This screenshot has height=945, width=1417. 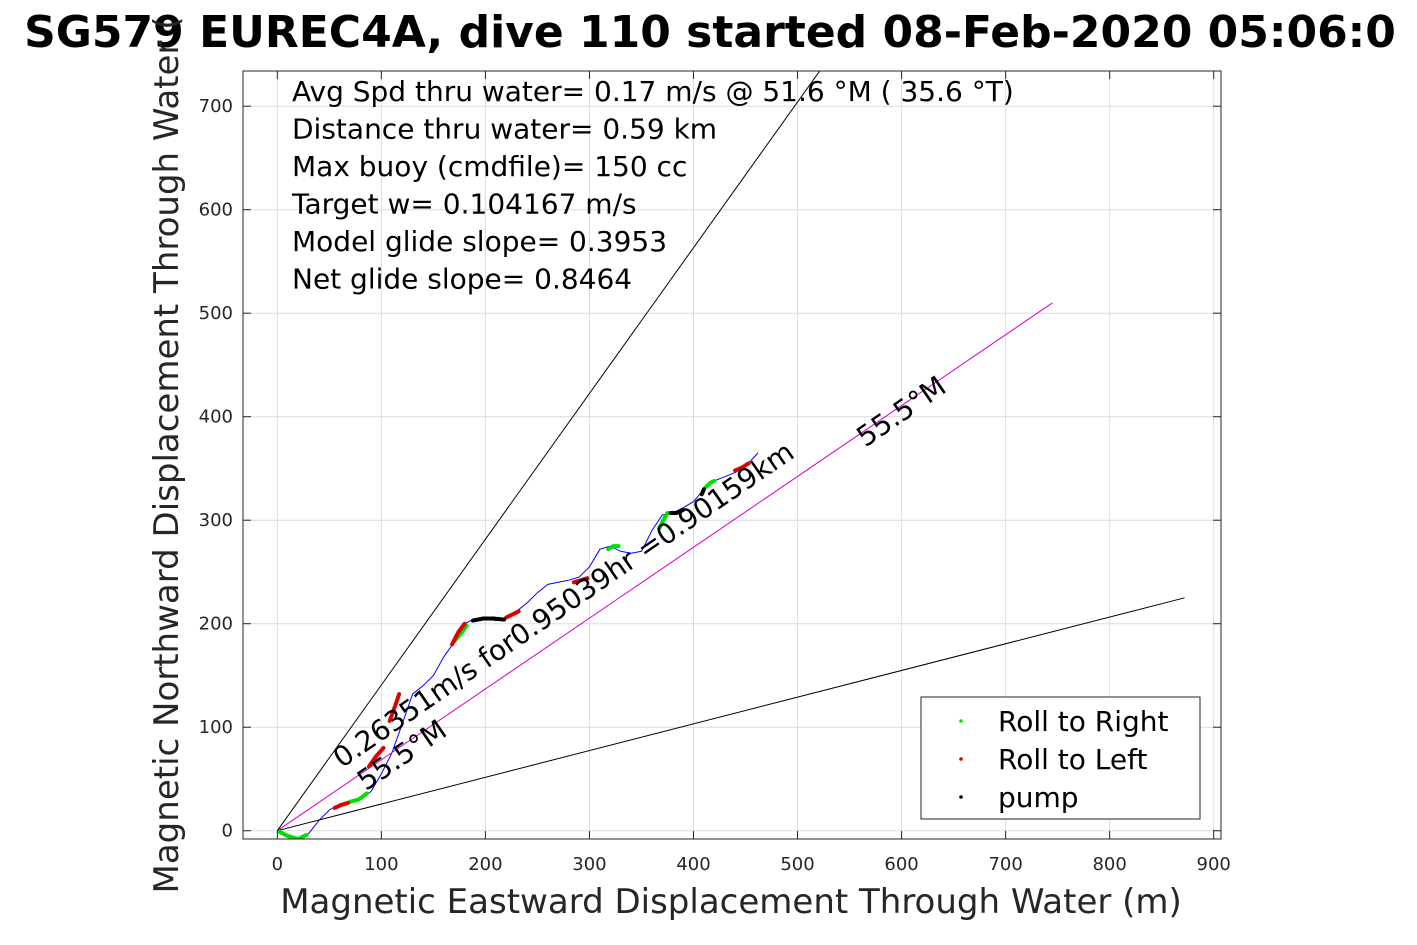 I want to click on y-tick-label: 0, so click(x=227, y=831).